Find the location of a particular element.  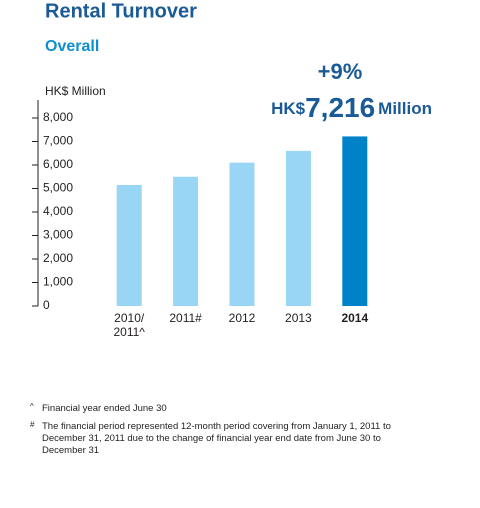

x-tick-label: 2014 is located at coordinates (355, 318).